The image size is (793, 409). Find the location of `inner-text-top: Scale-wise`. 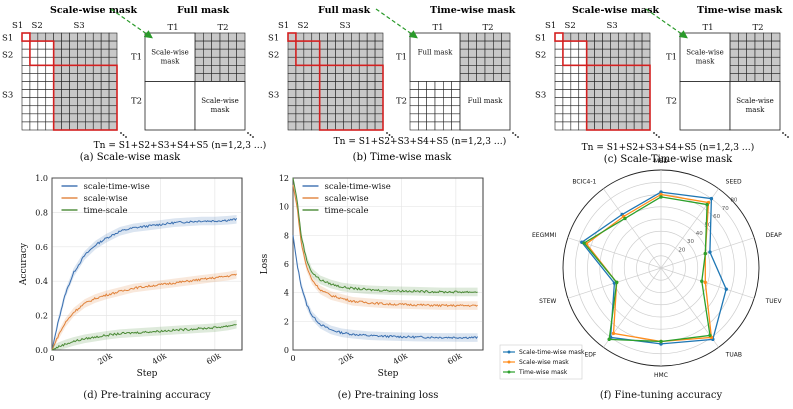

inner-text-top: Scale-wise is located at coordinates (705, 52).